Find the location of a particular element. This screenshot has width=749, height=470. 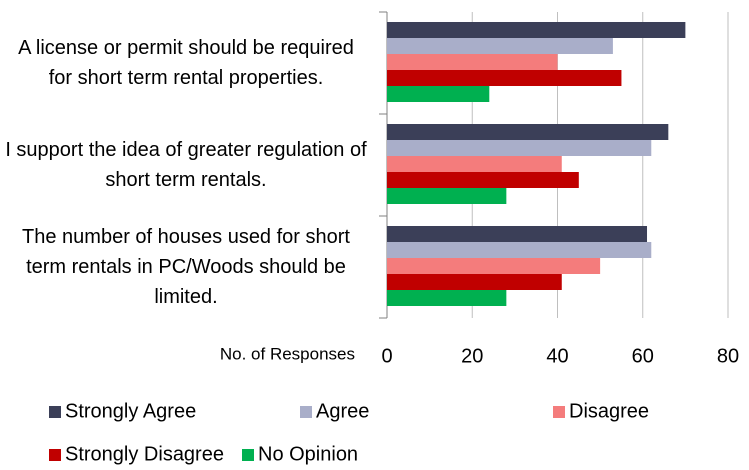

x-tick-label: 60 is located at coordinates (643, 356).